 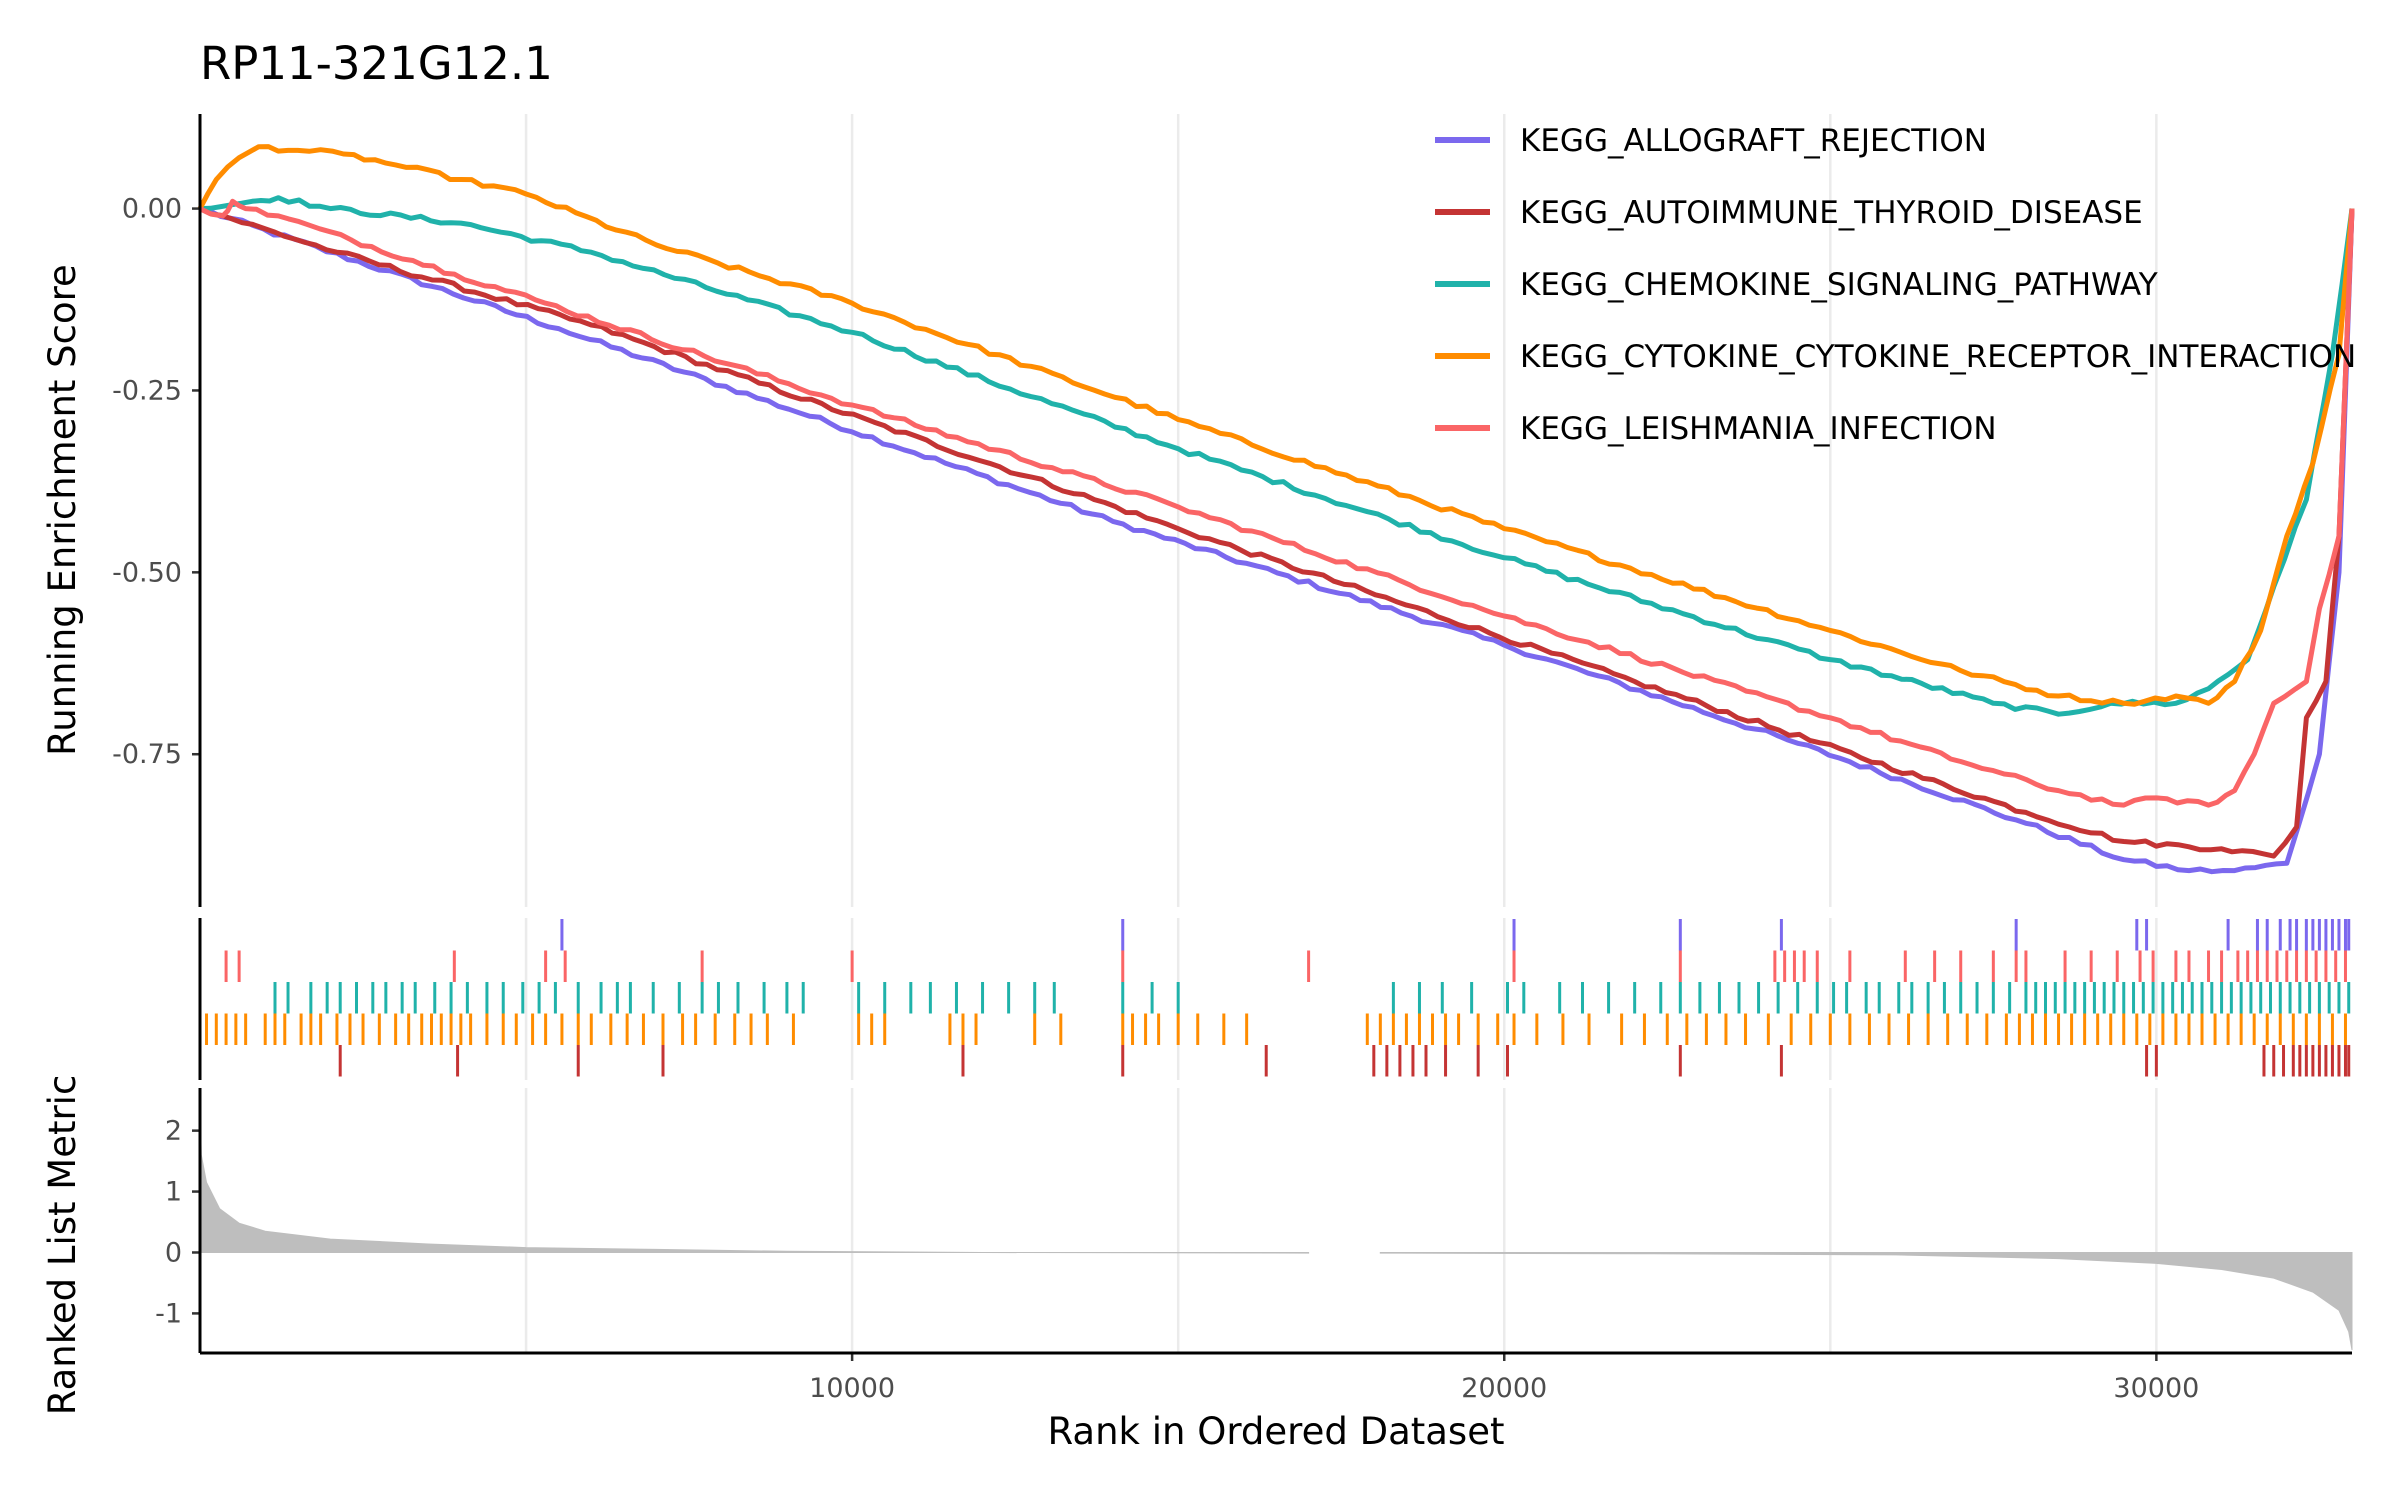 What do you see at coordinates (168, 1313) in the screenshot?
I see `y-tick-label: -1` at bounding box center [168, 1313].